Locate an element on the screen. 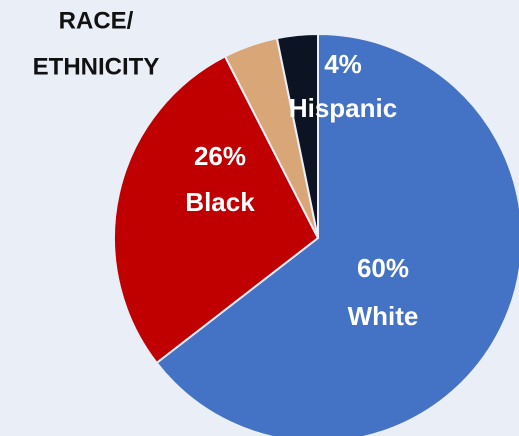  chart-title: ETHNICITY is located at coordinates (96, 66).